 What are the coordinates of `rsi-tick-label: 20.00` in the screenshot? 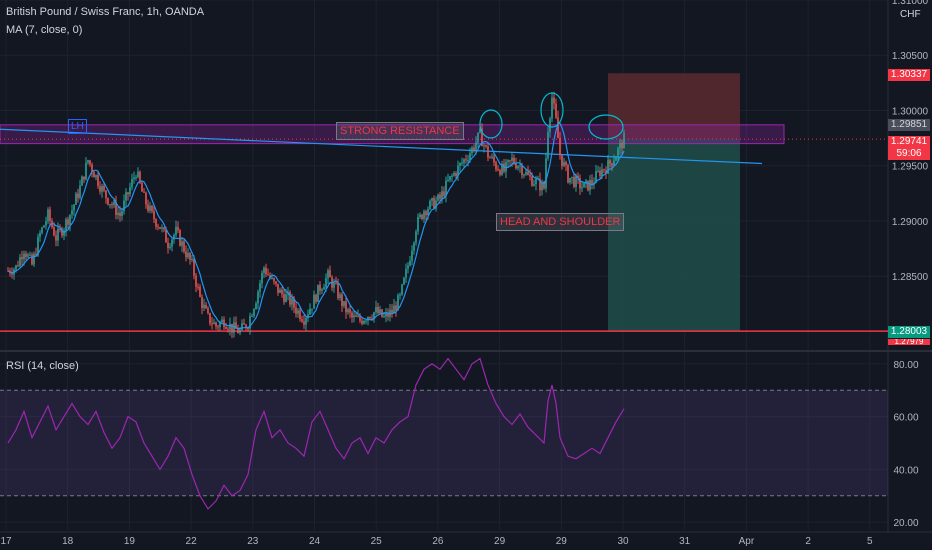 It's located at (905, 523).